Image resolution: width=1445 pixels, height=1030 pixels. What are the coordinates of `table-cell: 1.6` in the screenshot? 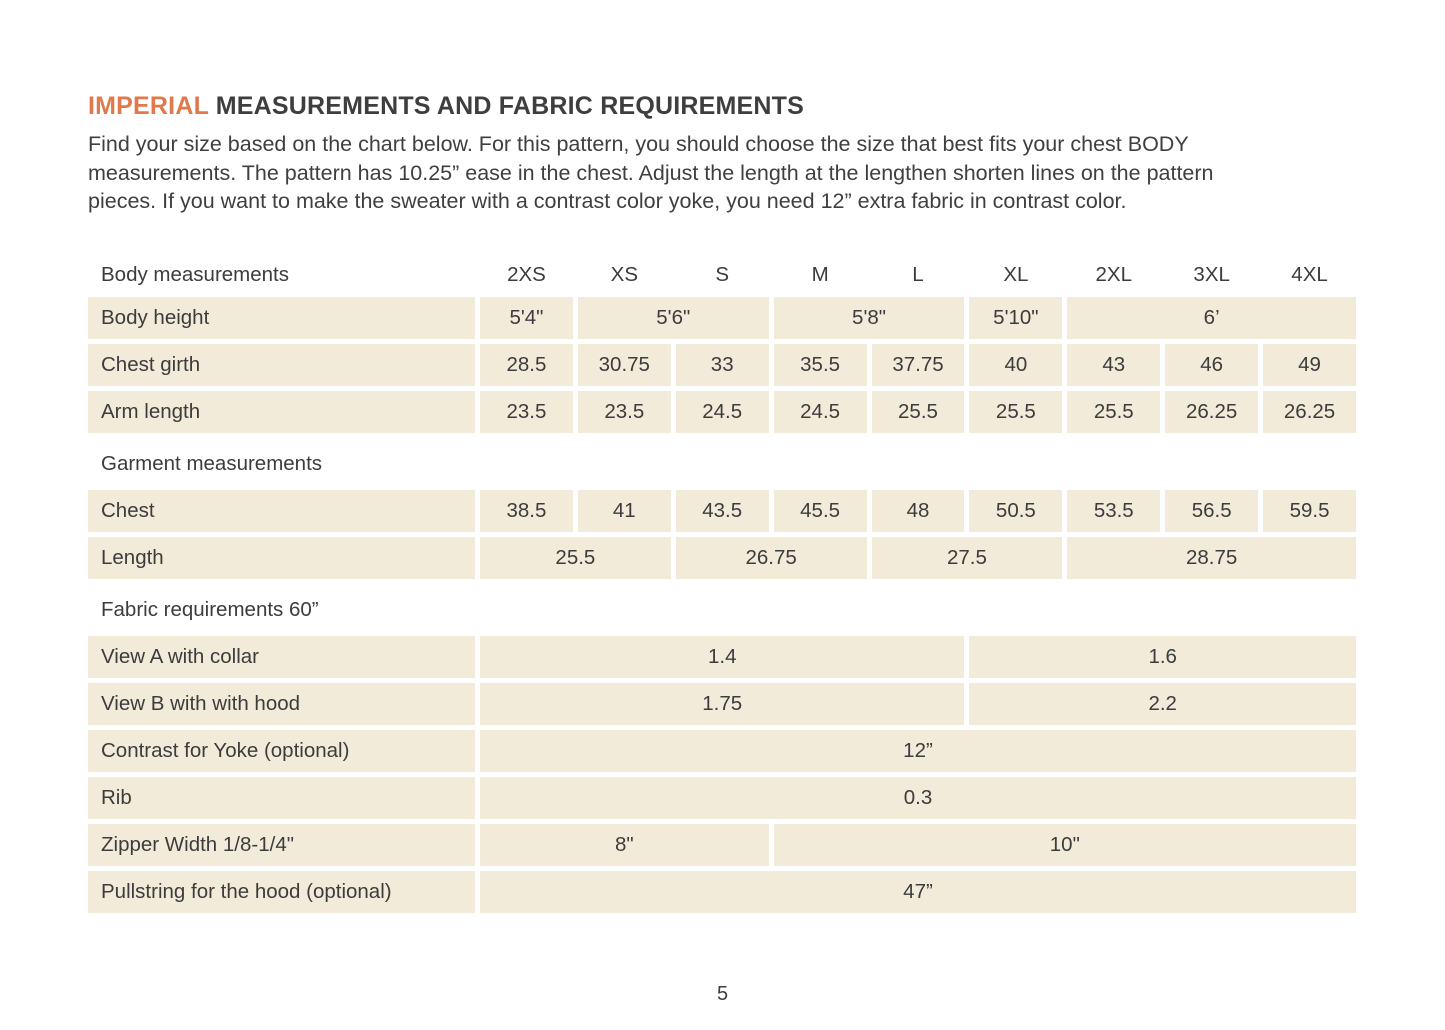 It's located at (1162, 656).